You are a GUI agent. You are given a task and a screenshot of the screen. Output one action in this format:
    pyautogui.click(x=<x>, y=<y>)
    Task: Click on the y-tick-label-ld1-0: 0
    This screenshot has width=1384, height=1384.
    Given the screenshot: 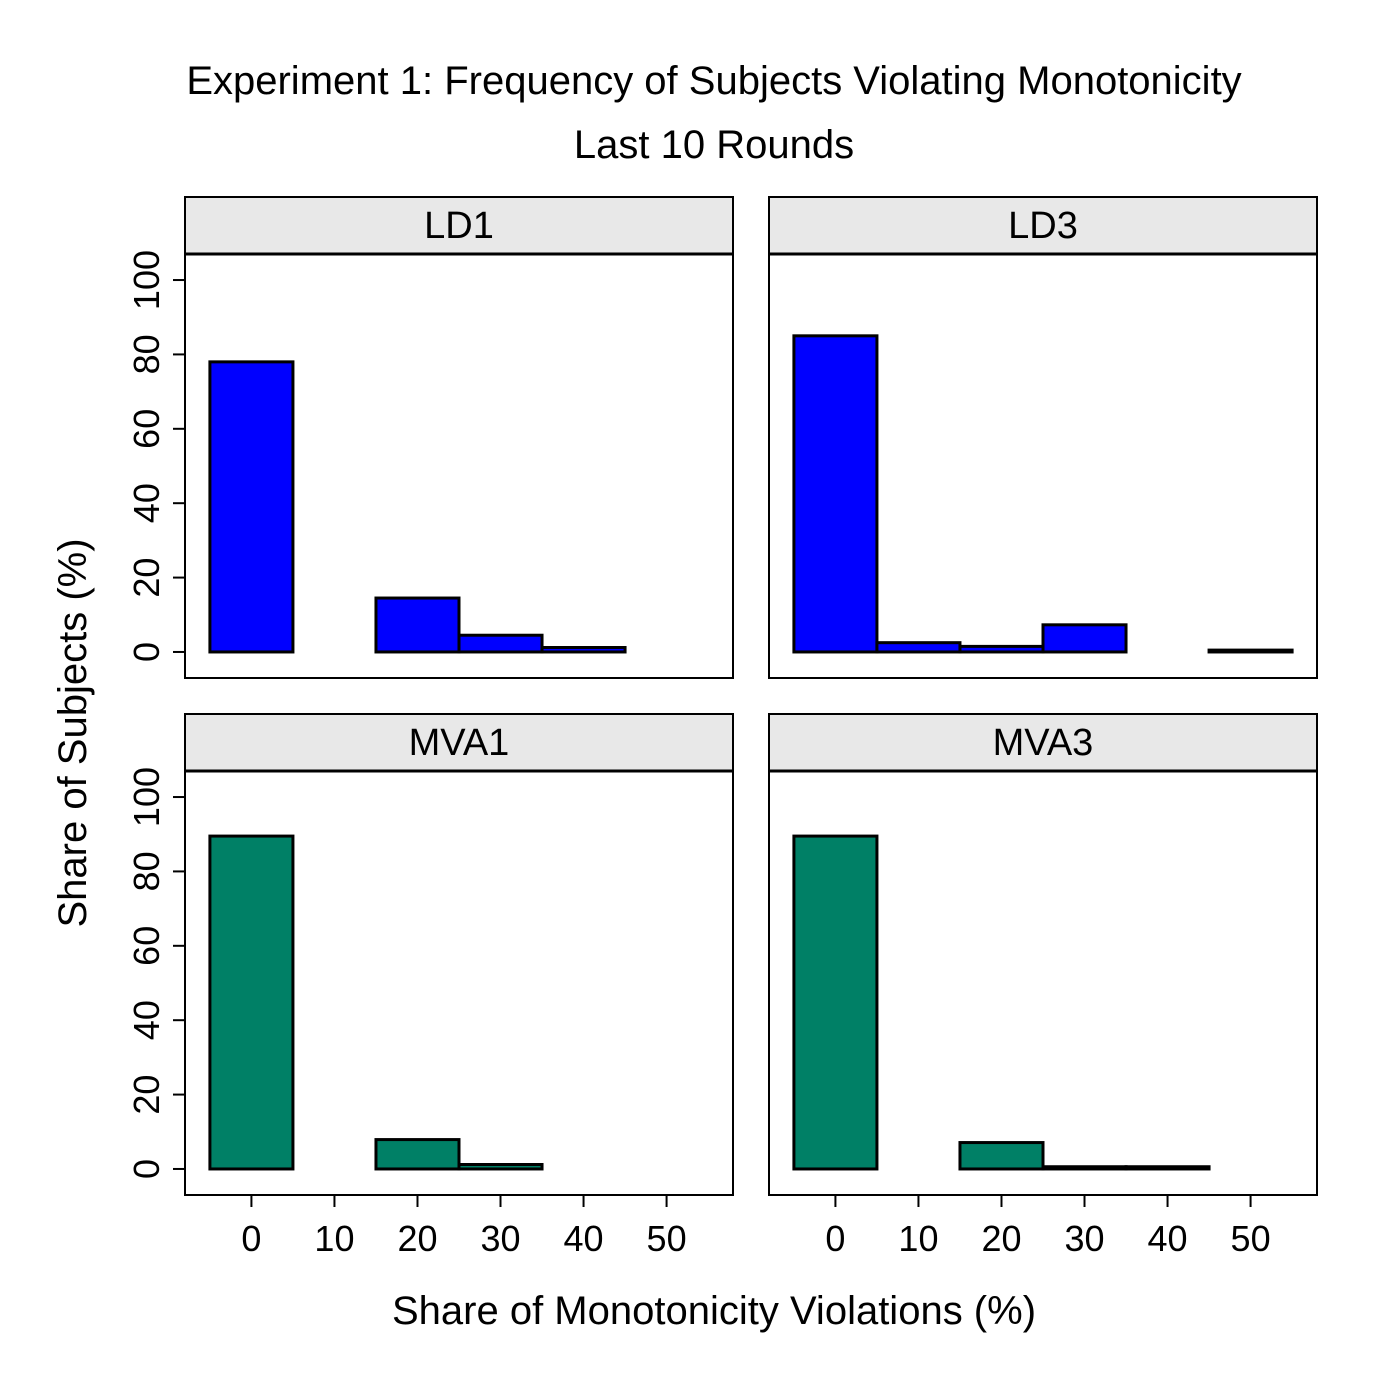 What is the action you would take?
    pyautogui.click(x=146, y=652)
    